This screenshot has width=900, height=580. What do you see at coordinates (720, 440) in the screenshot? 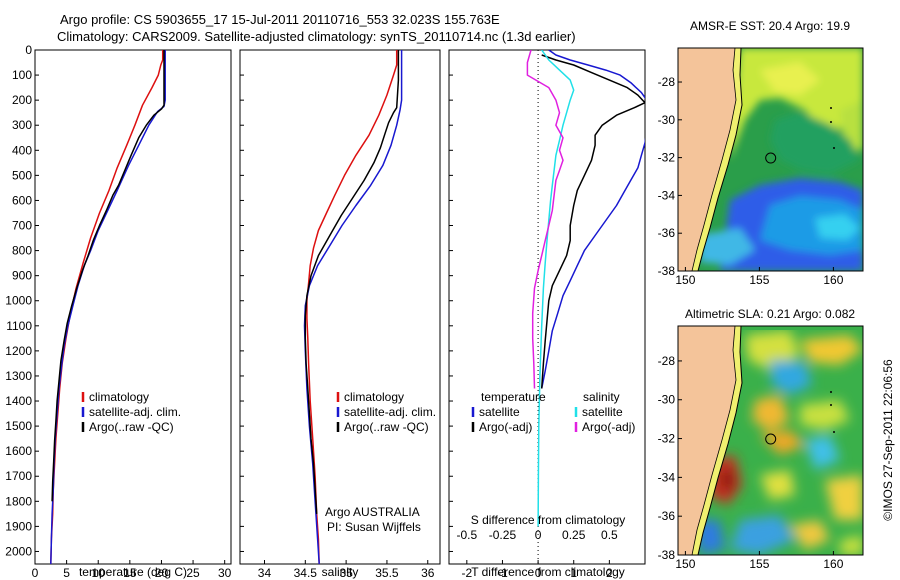
I see `sla-coastline` at bounding box center [720, 440].